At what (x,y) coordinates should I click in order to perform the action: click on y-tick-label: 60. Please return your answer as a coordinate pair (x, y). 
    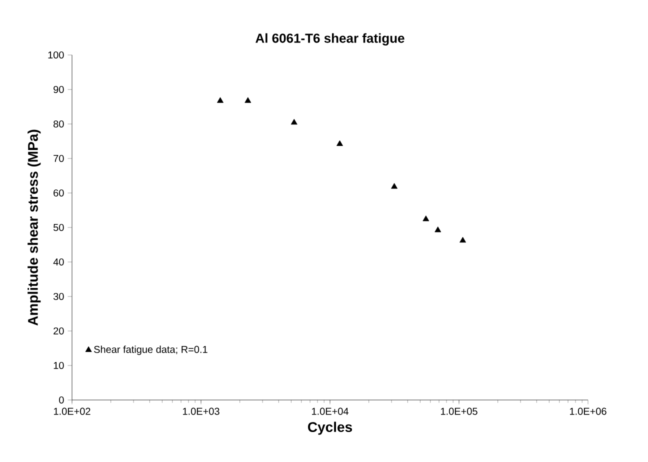
    Looking at the image, I should click on (59, 193).